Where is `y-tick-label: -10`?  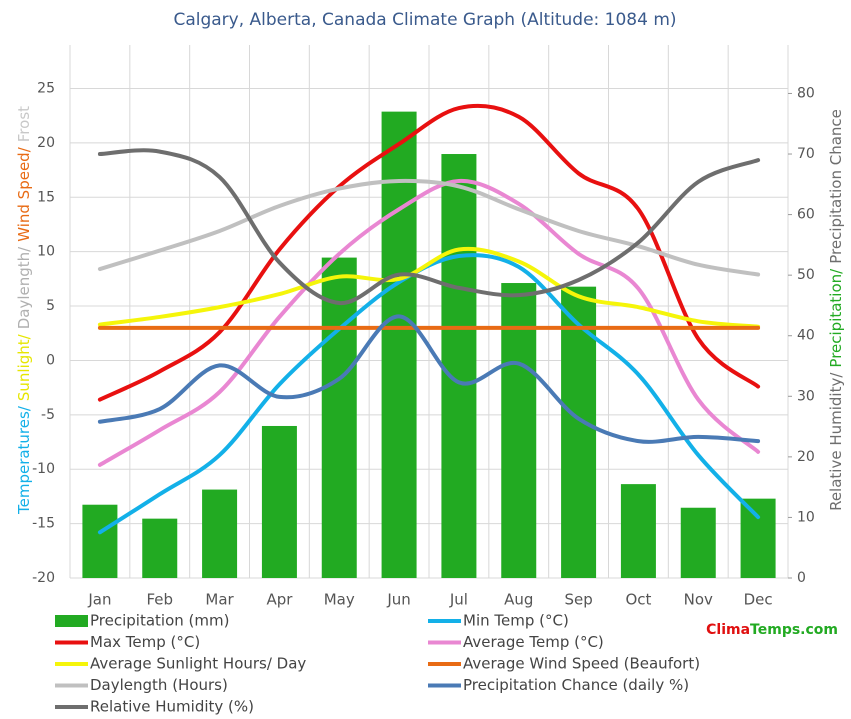 y-tick-label: -10 is located at coordinates (43, 469).